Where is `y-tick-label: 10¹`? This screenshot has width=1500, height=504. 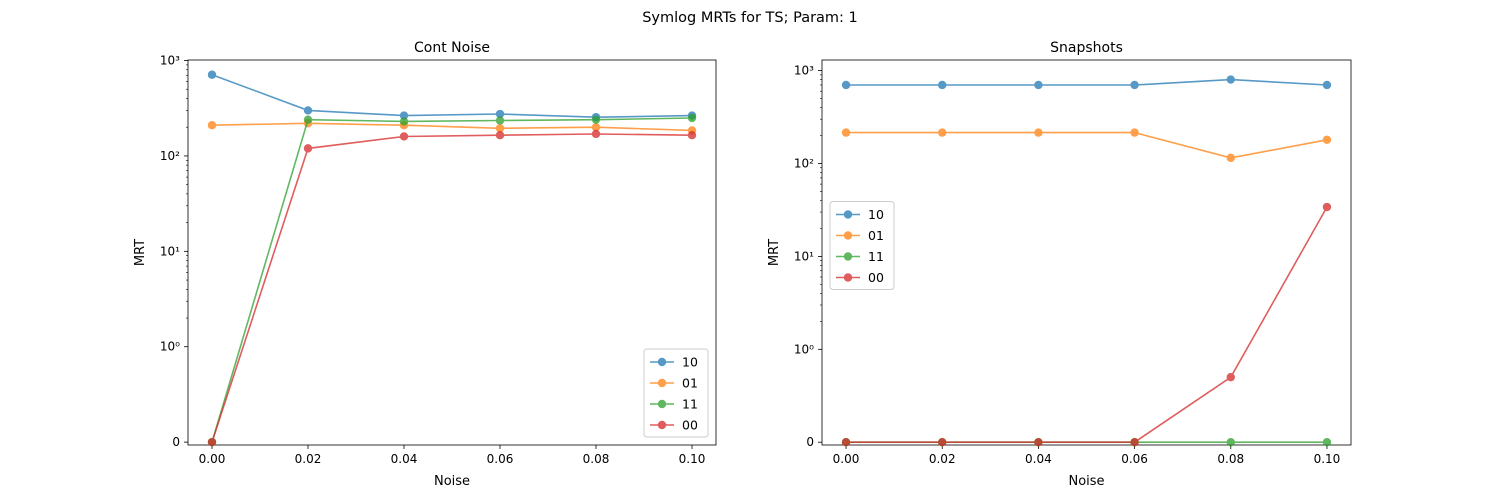
y-tick-label: 10¹ is located at coordinates (804, 256).